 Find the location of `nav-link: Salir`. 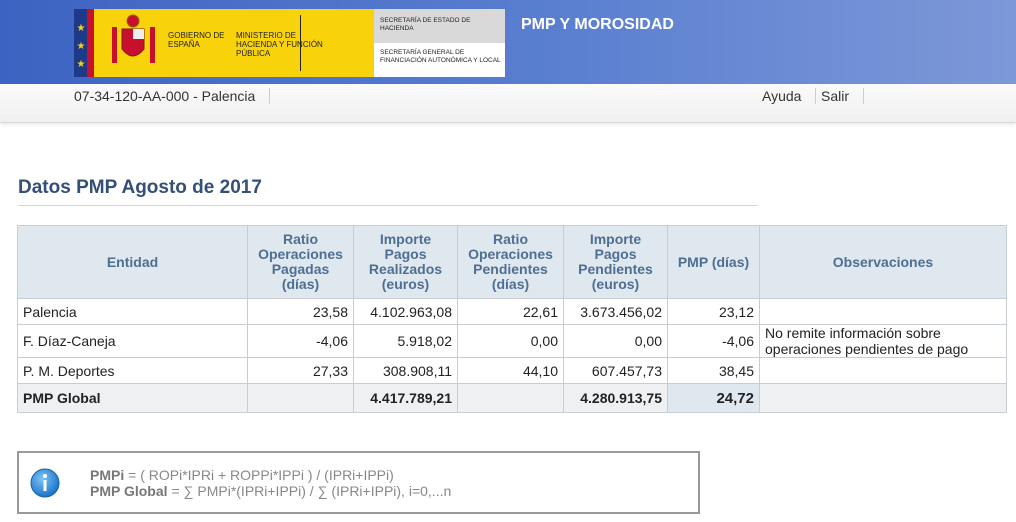

nav-link: Salir is located at coordinates (843, 96).